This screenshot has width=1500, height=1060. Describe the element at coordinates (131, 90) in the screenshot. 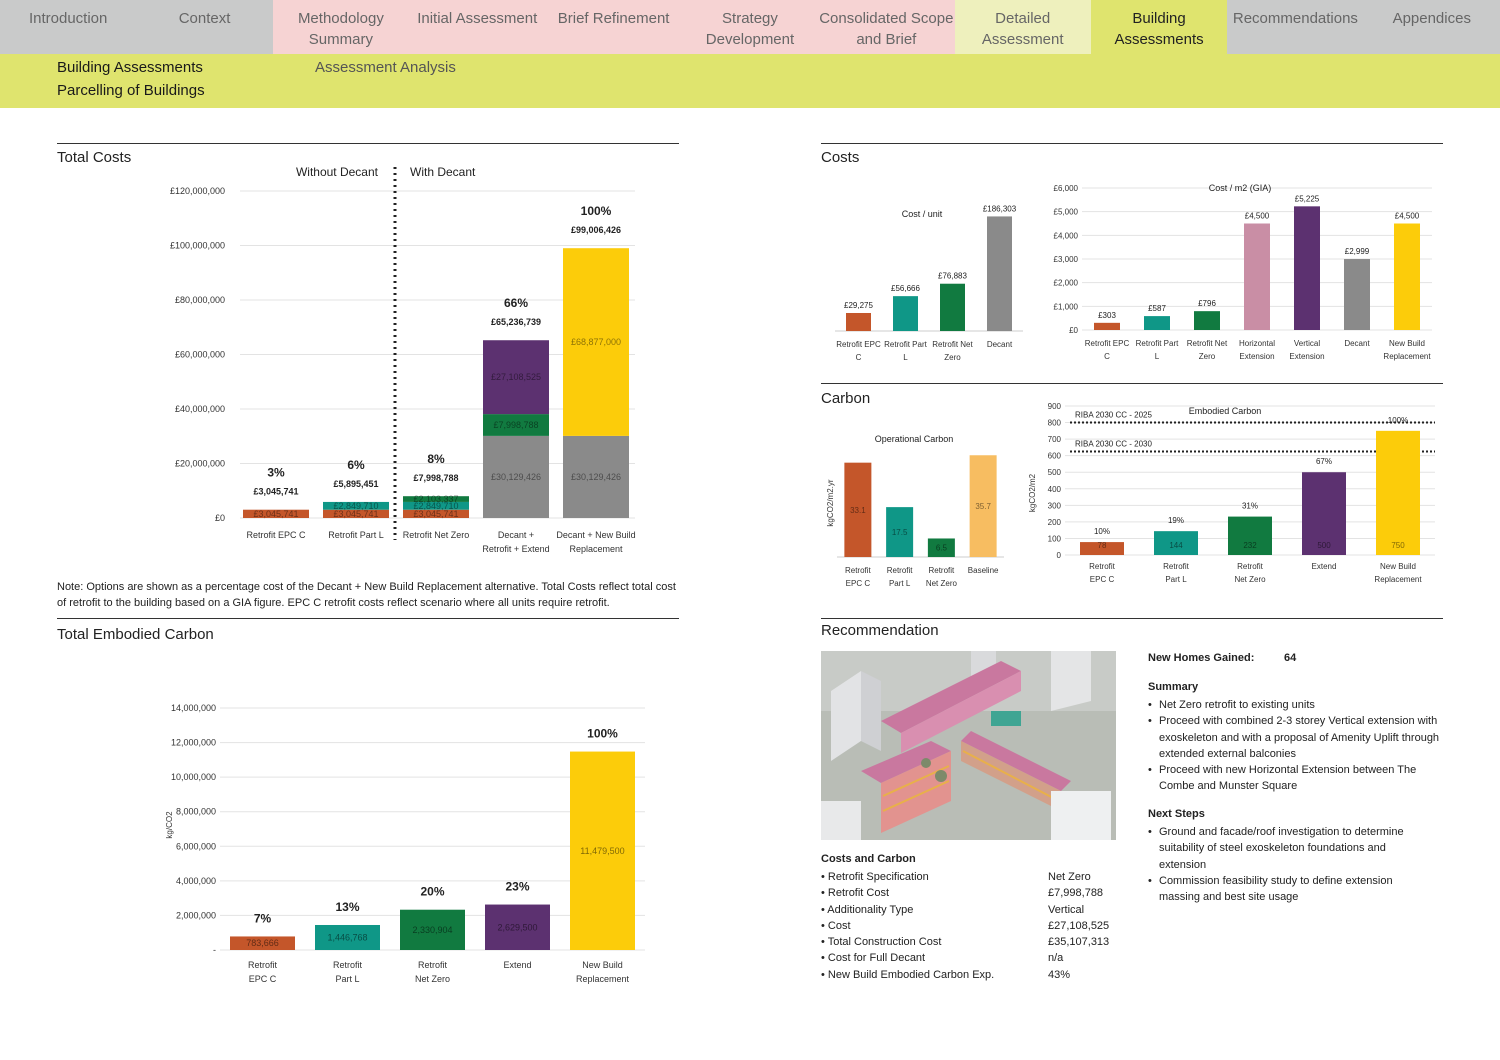

I see `subnav-parcelling-of-buildings: Parcelling of Buildings` at that location.